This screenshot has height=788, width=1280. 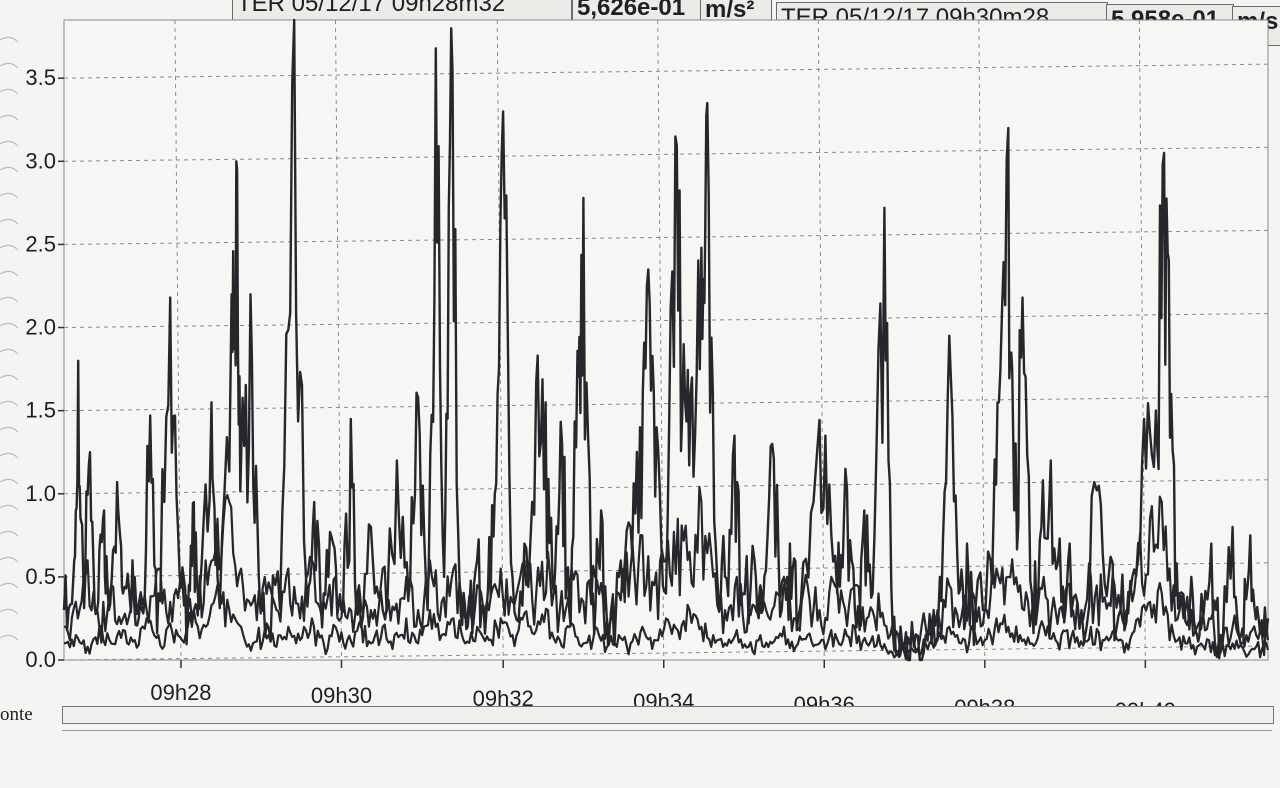 What do you see at coordinates (631, 10) in the screenshot?
I see `value-1-text: 5,626e-01` at bounding box center [631, 10].